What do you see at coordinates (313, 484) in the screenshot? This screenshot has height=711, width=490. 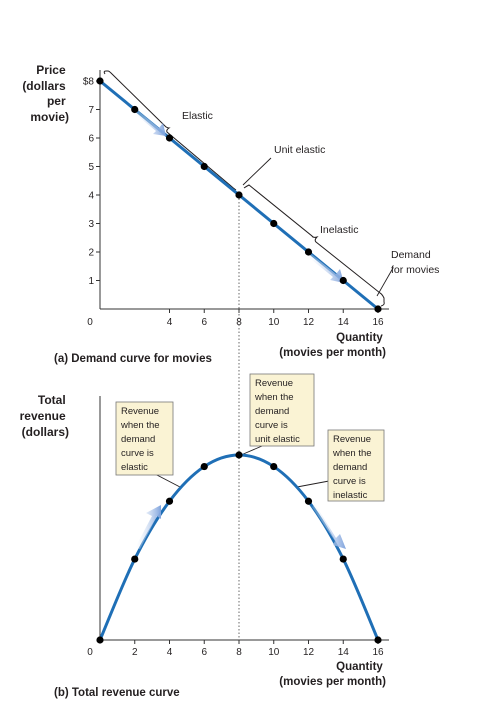 I see `inelastic-box-pointer` at bounding box center [313, 484].